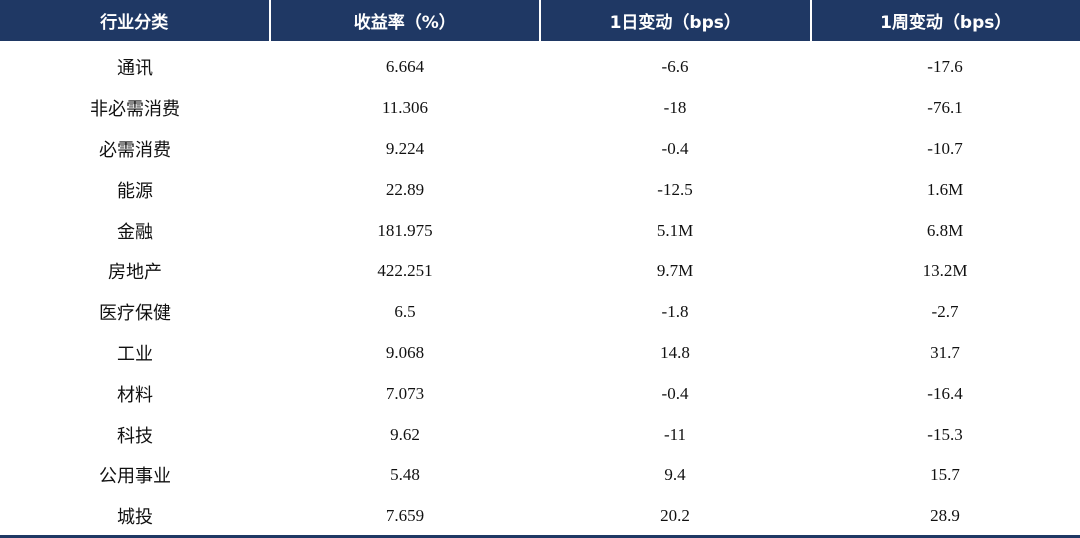  Describe the element at coordinates (405, 393) in the screenshot. I see `value-cell: 7.073` at that location.